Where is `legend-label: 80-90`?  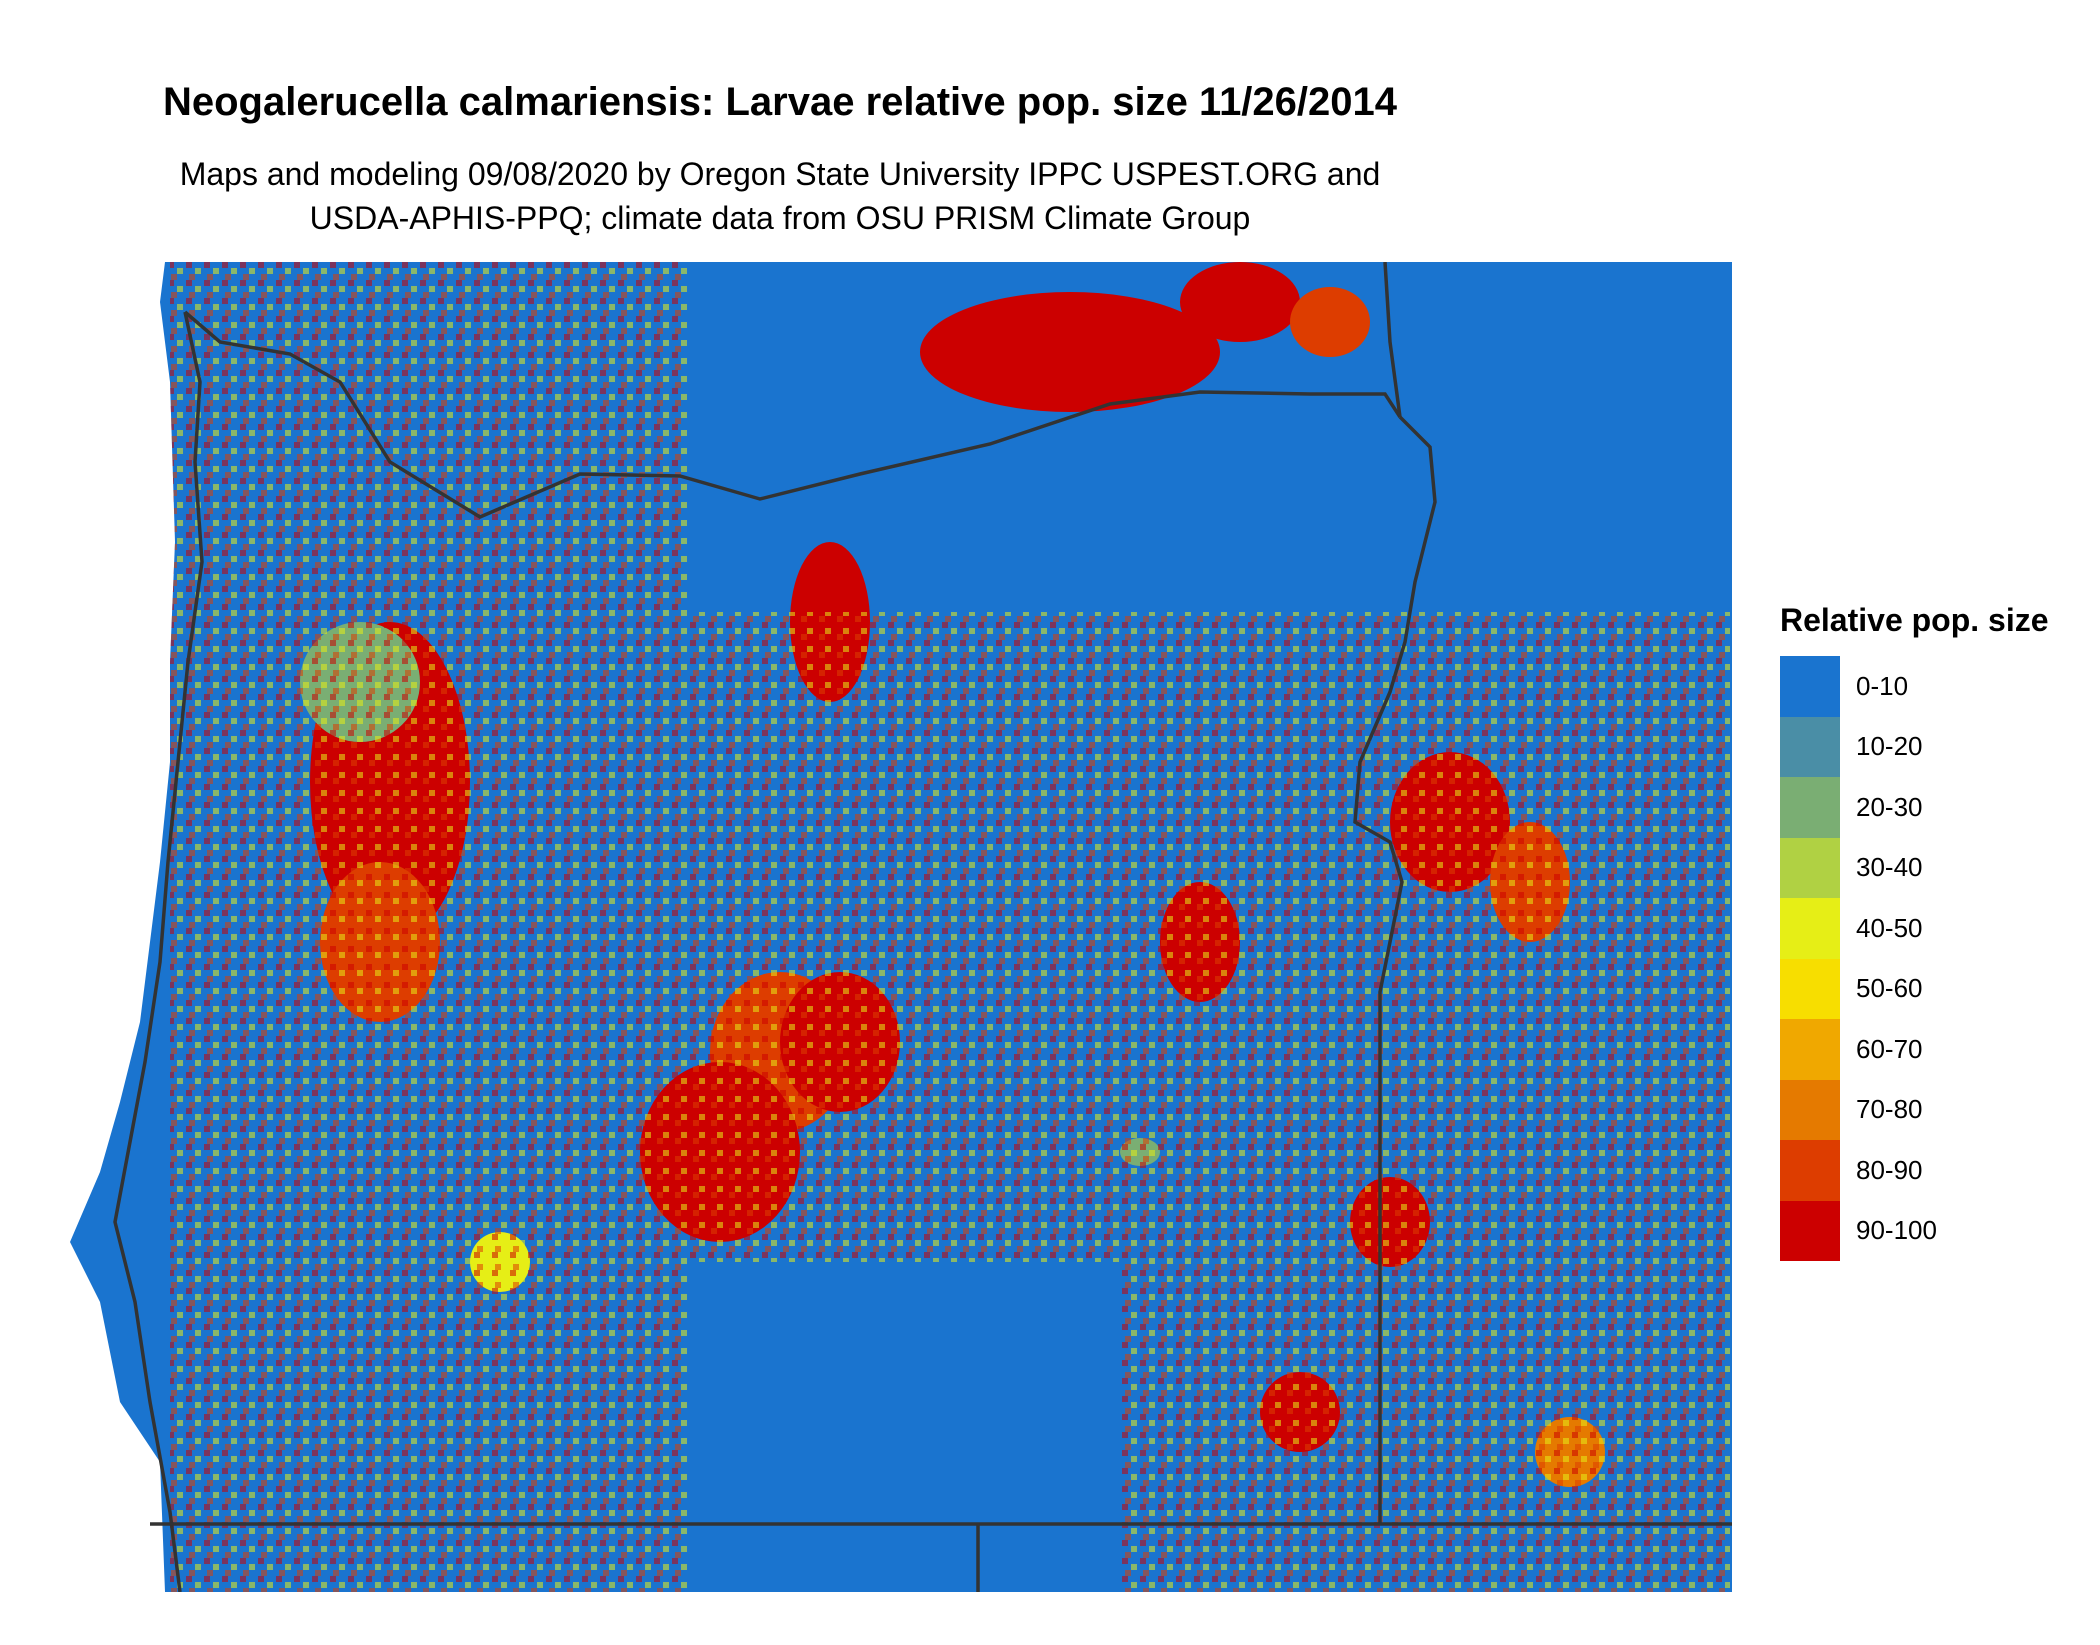 legend-label: 80-90 is located at coordinates (1889, 1169).